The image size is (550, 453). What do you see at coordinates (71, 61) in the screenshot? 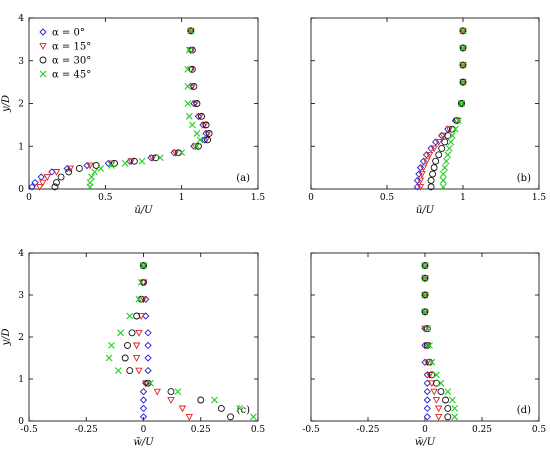
I see `legend-entry-label: α = 30°` at bounding box center [71, 61].